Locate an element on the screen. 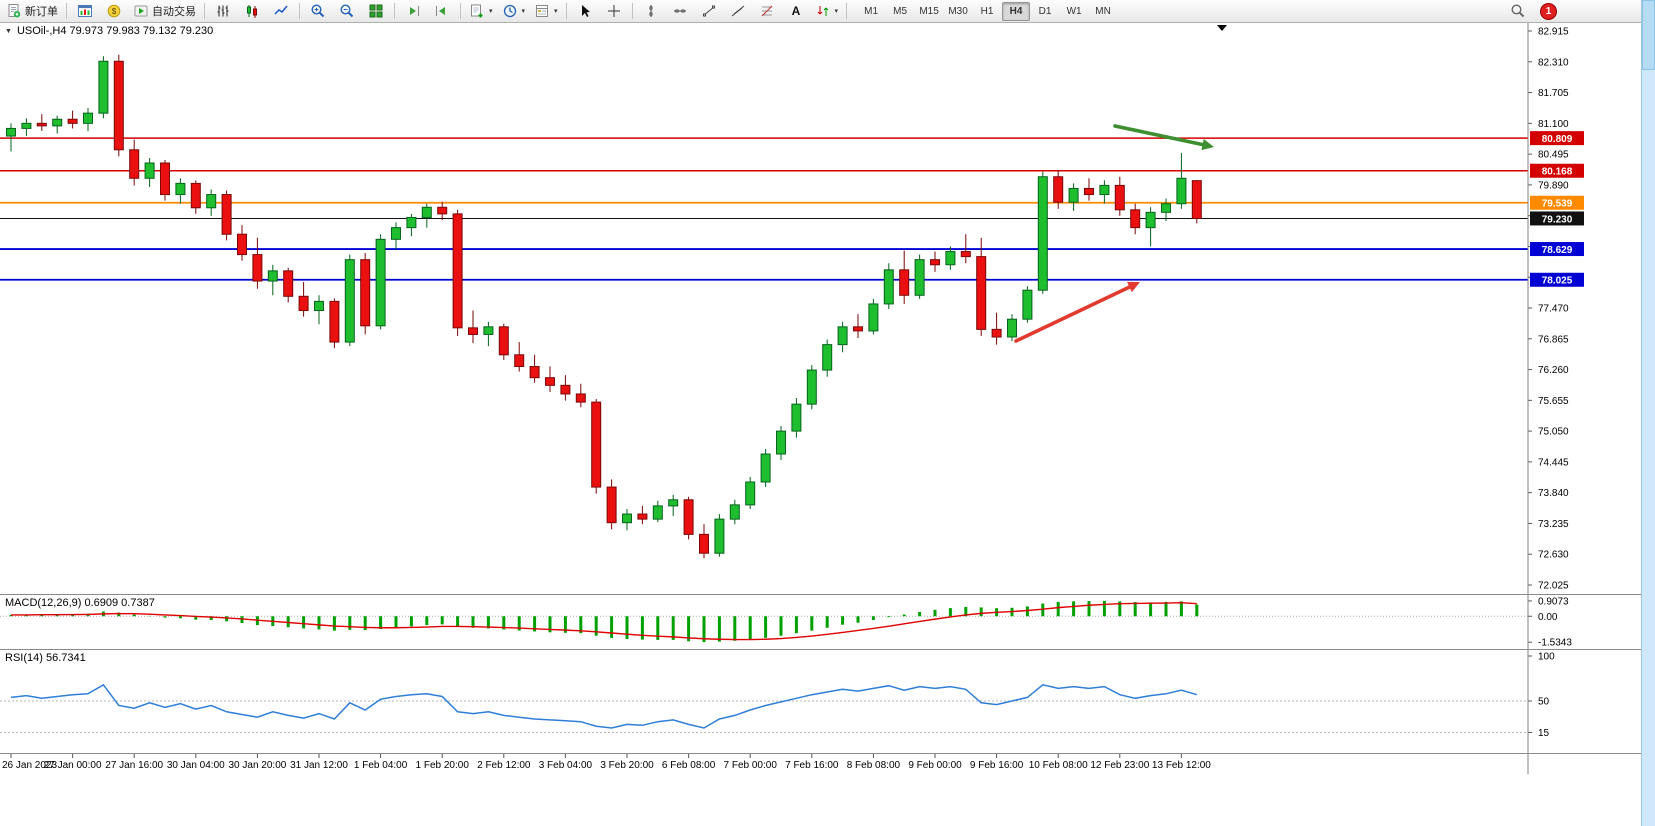  chart-shift-button is located at coordinates (442, 11).